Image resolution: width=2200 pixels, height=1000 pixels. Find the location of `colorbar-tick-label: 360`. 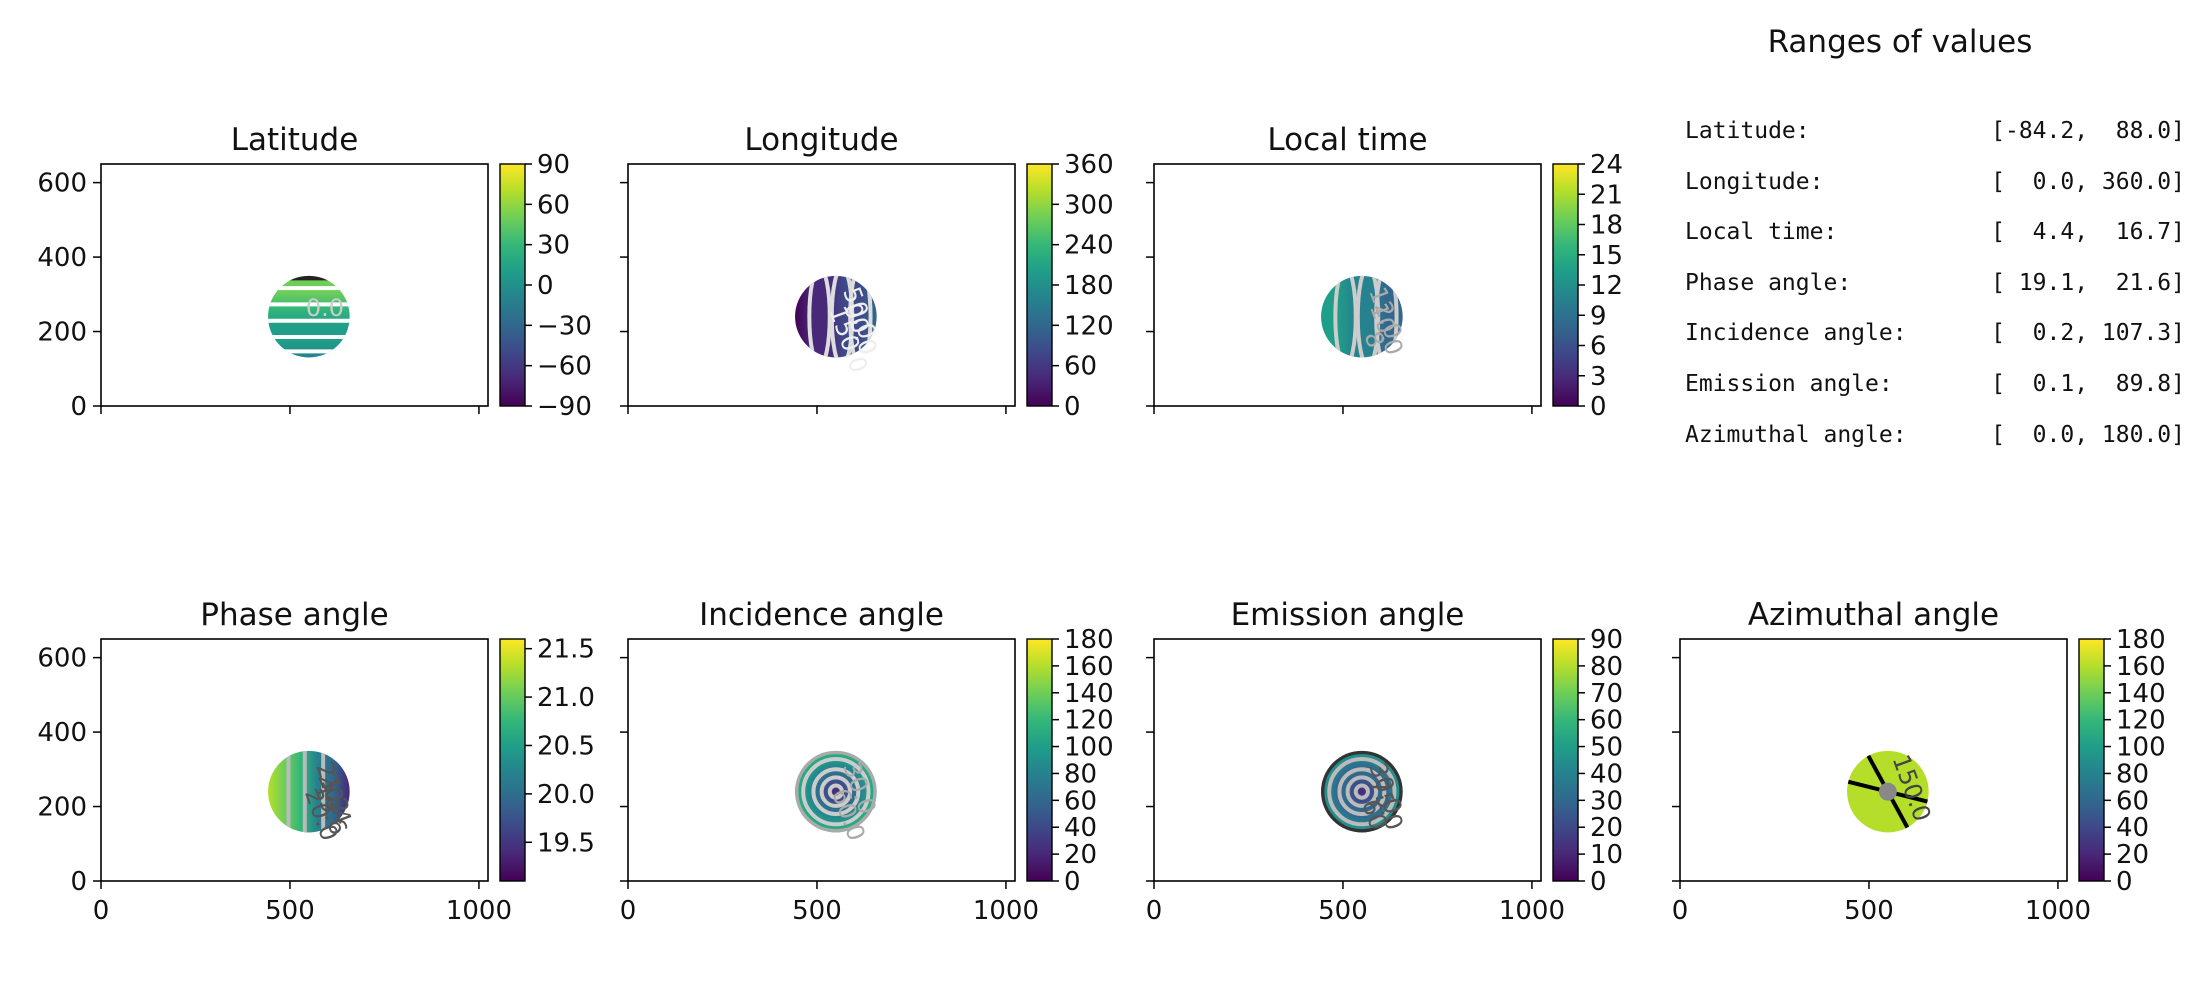

colorbar-tick-label: 360 is located at coordinates (1089, 165).